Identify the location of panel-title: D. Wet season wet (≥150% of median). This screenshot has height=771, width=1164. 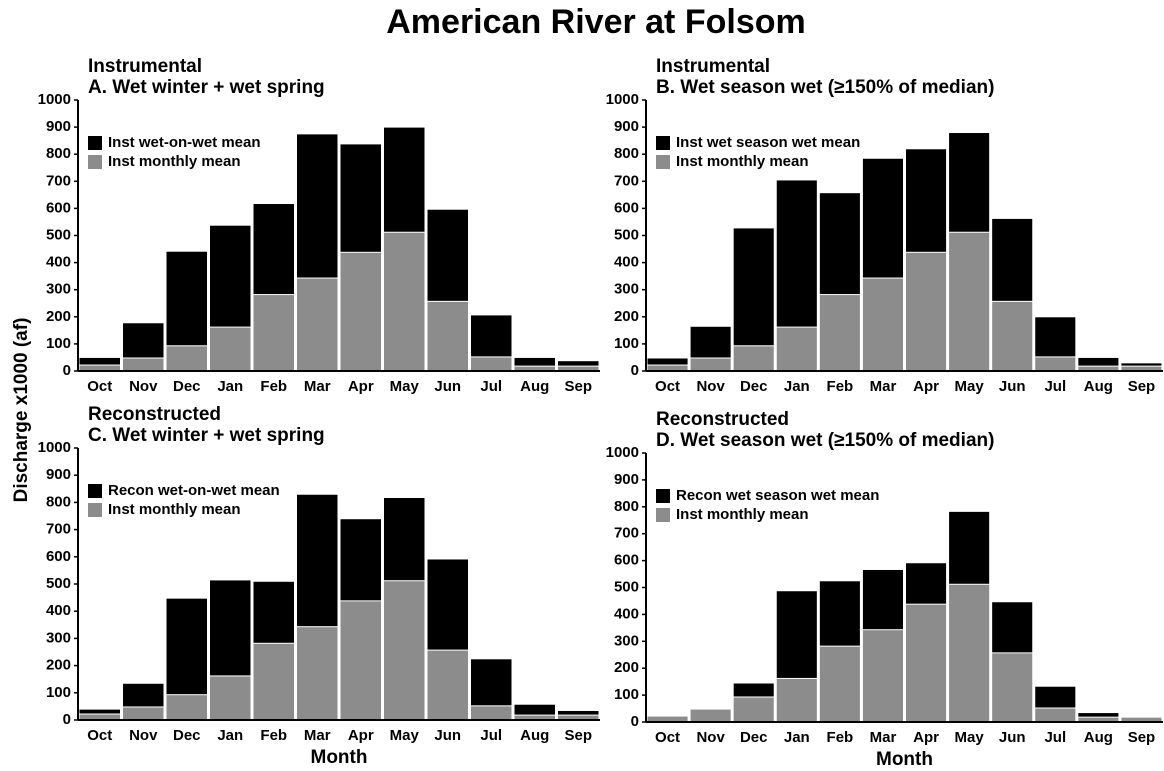
(825, 440).